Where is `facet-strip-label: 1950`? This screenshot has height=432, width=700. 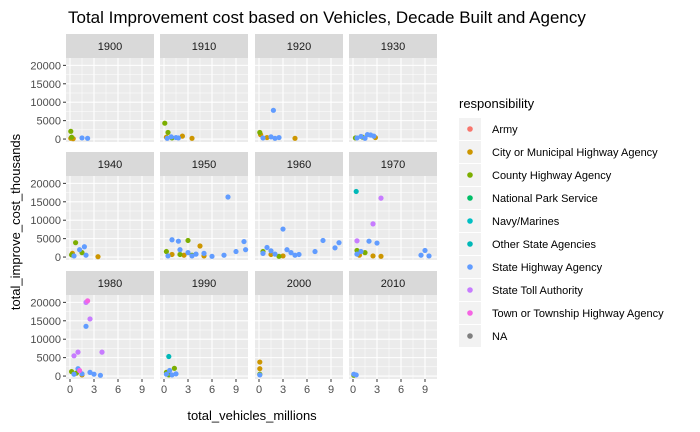
facet-strip-label: 1950 is located at coordinates (204, 165).